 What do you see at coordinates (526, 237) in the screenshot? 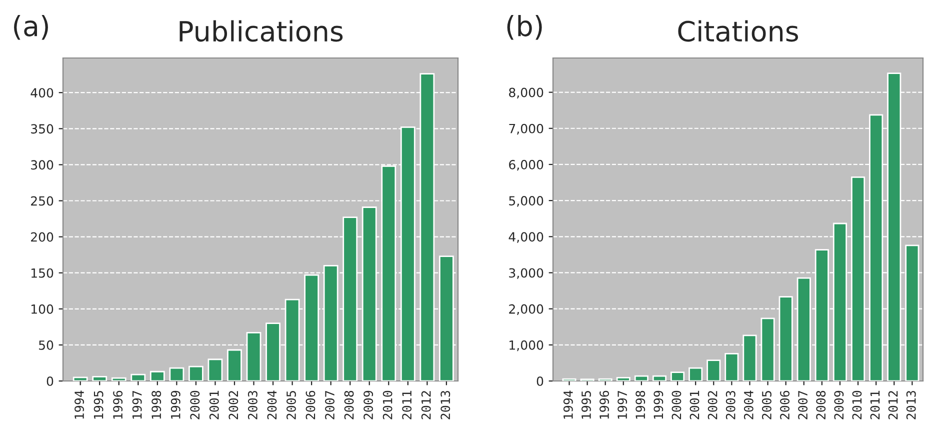
I see `y-tick-label: 4,000` at bounding box center [526, 237].